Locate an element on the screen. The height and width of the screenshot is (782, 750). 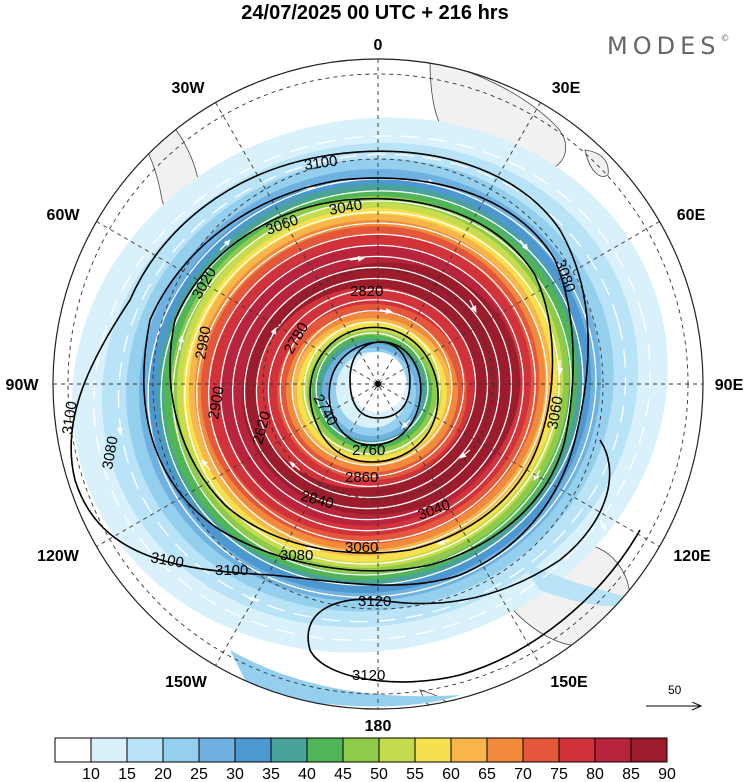
lon-label-90e: 90E is located at coordinates (729, 385).